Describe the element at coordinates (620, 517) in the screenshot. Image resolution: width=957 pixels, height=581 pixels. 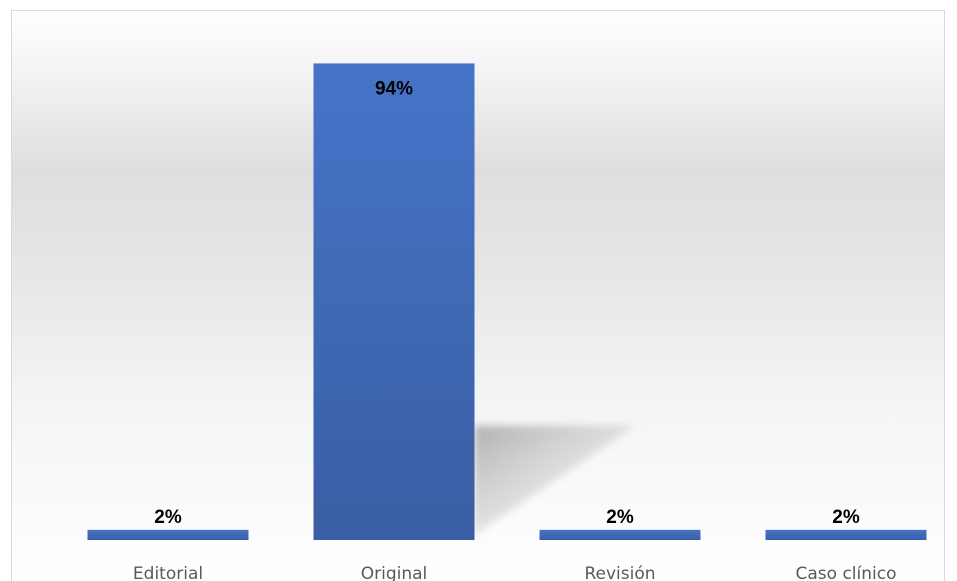
I see `data-label-revision: 2%` at that location.